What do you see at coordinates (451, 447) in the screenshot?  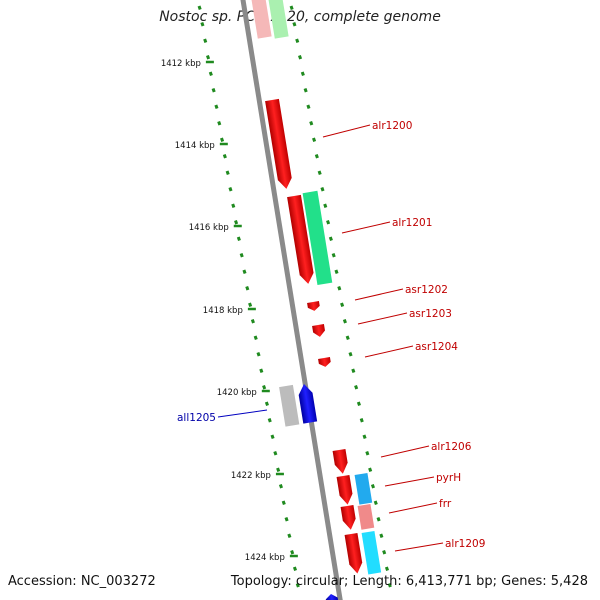 I see `gene-label-alr1206: alr1206` at bounding box center [451, 447].